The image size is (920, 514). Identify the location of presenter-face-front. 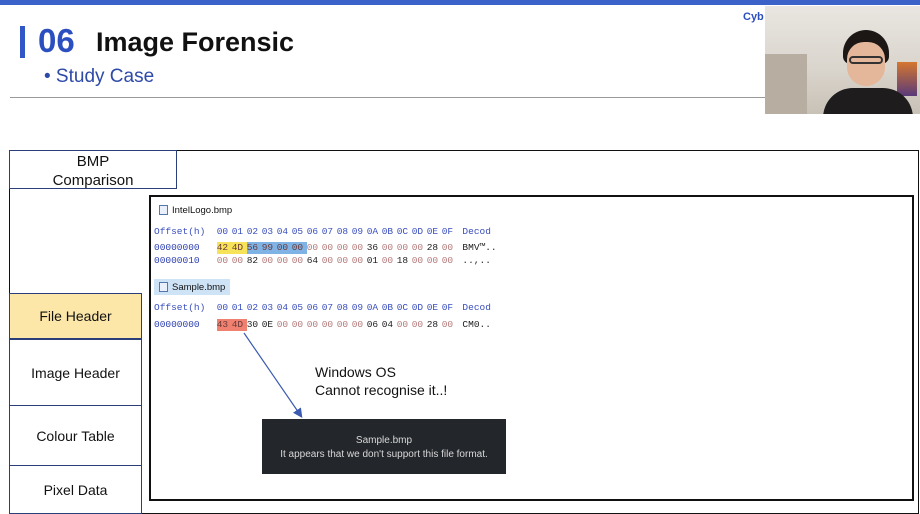
(866, 64).